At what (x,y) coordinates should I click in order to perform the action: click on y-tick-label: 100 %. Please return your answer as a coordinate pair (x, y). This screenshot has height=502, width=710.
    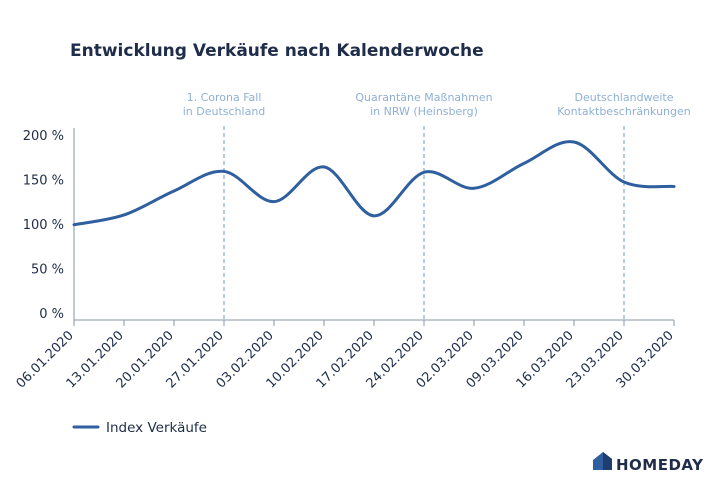
    Looking at the image, I should click on (43, 225).